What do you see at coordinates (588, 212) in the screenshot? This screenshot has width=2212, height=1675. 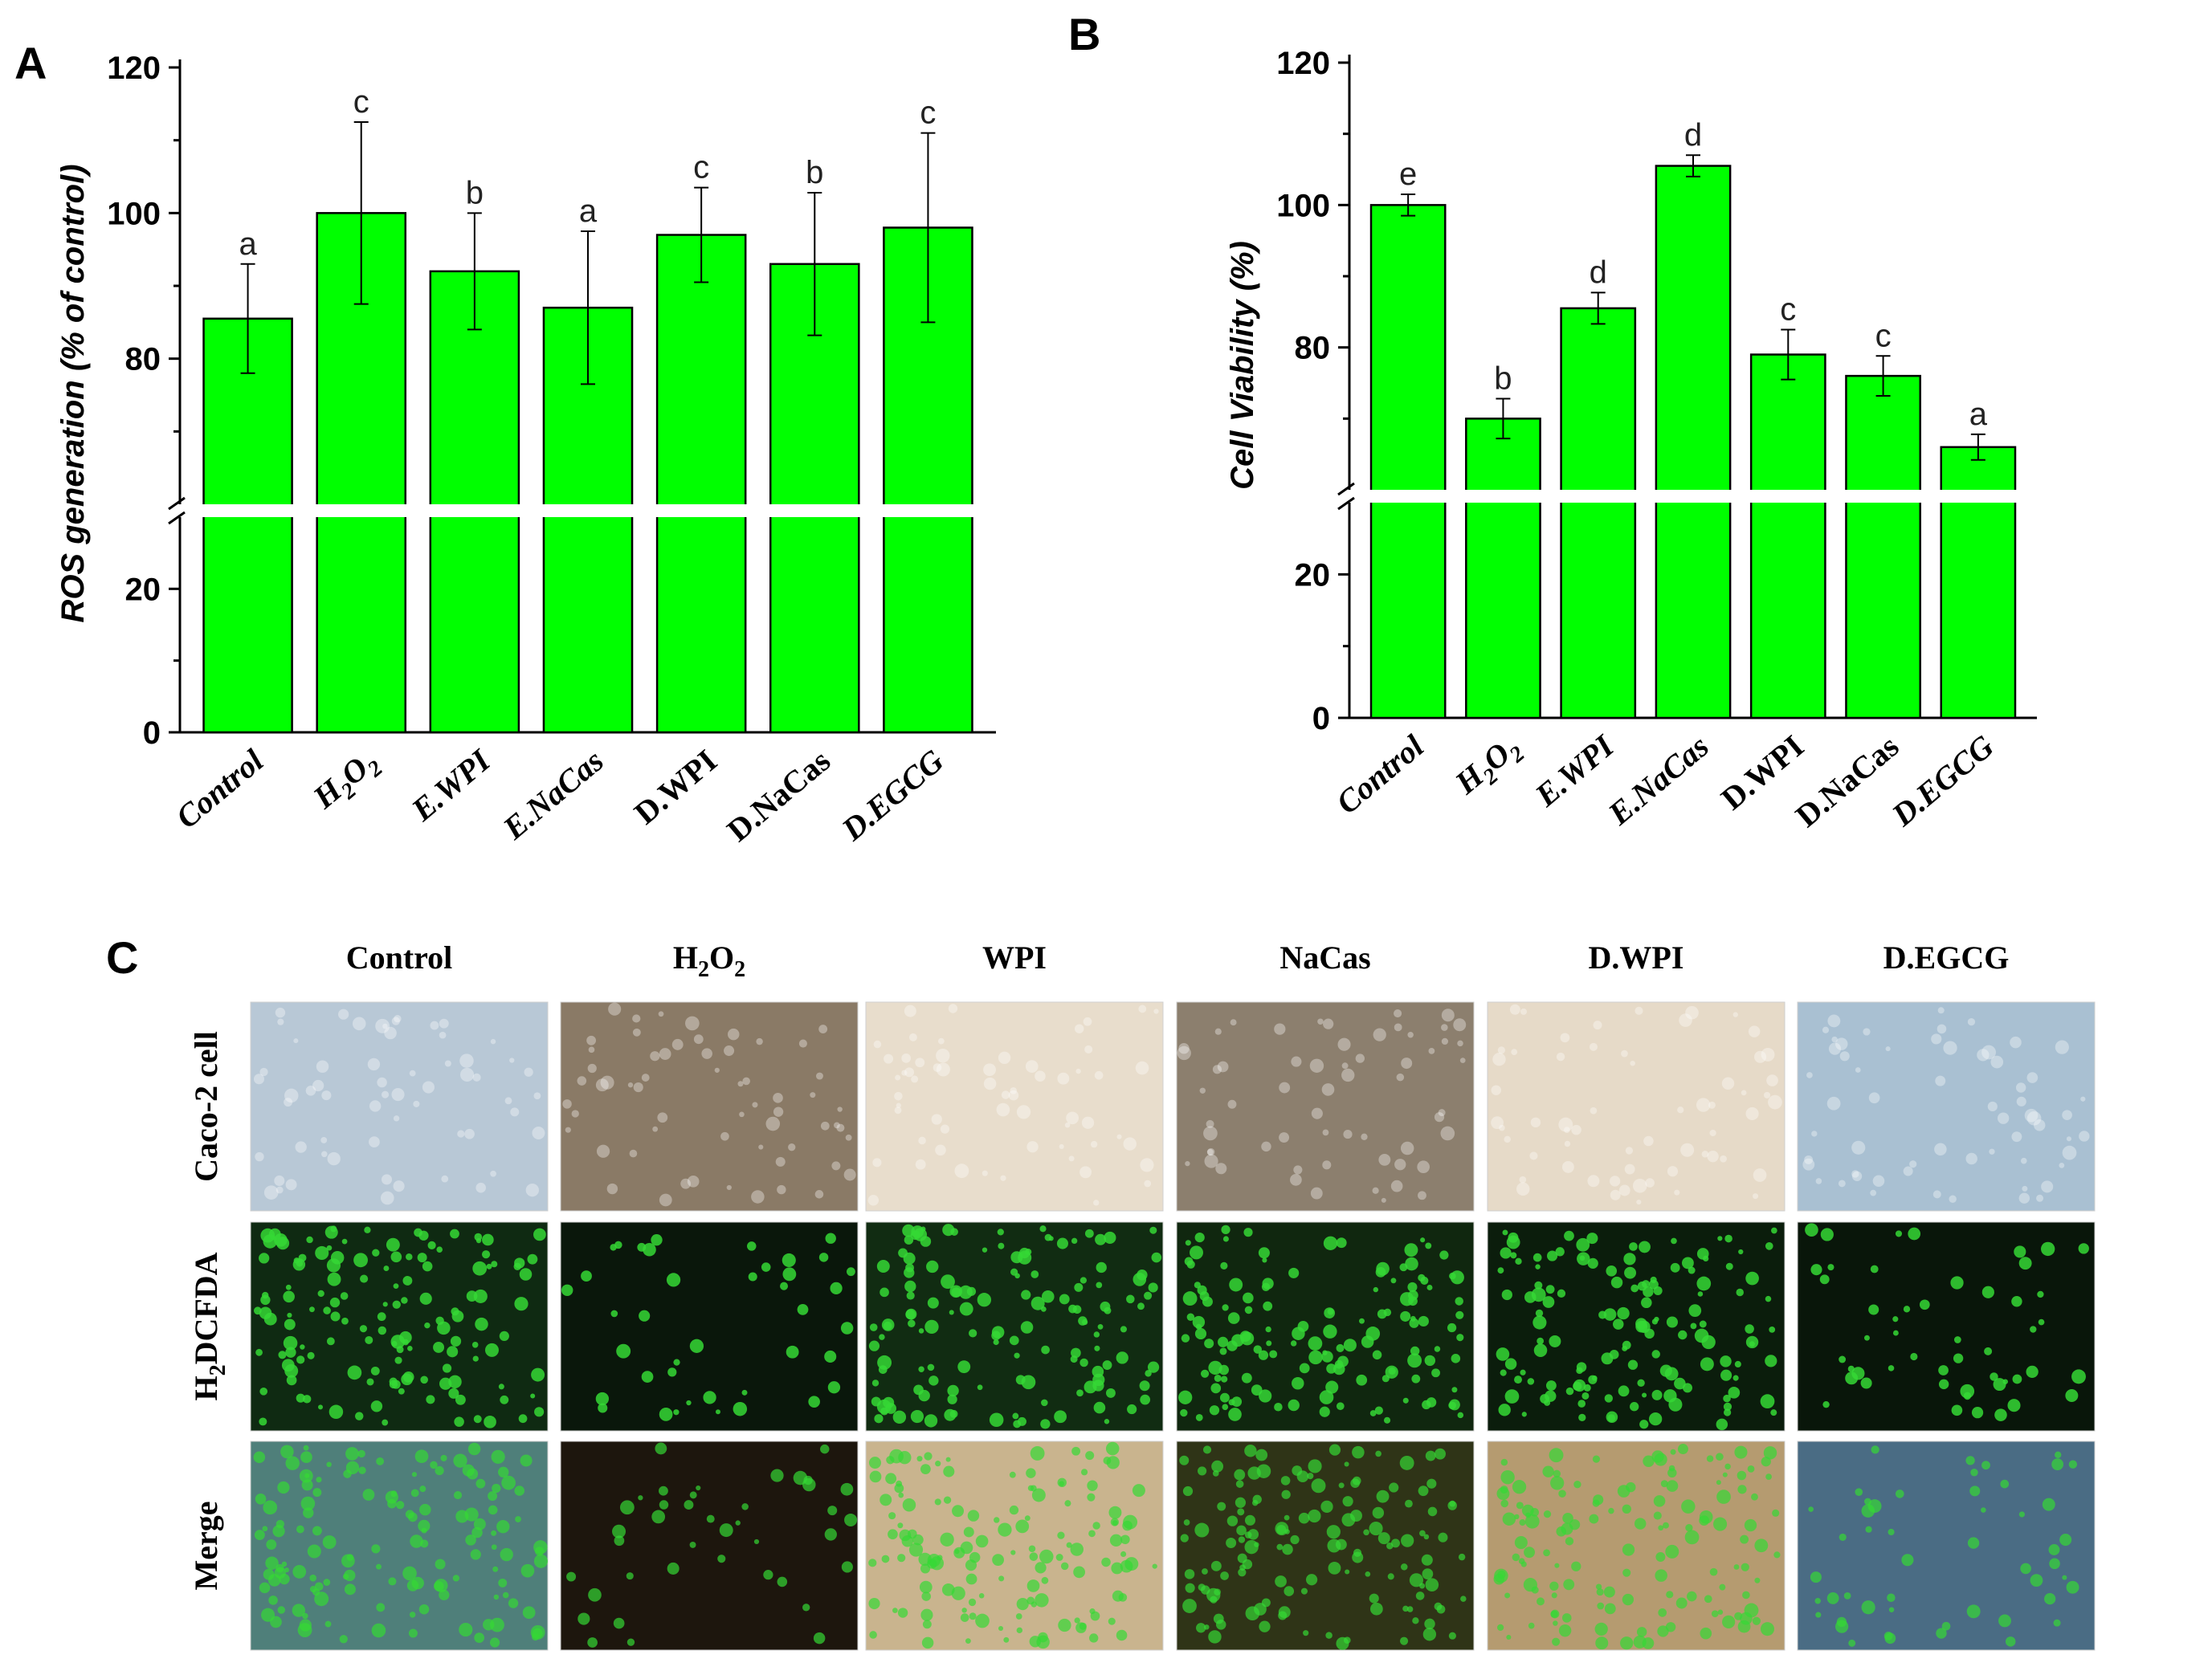 I see `significance-label: a` at bounding box center [588, 212].